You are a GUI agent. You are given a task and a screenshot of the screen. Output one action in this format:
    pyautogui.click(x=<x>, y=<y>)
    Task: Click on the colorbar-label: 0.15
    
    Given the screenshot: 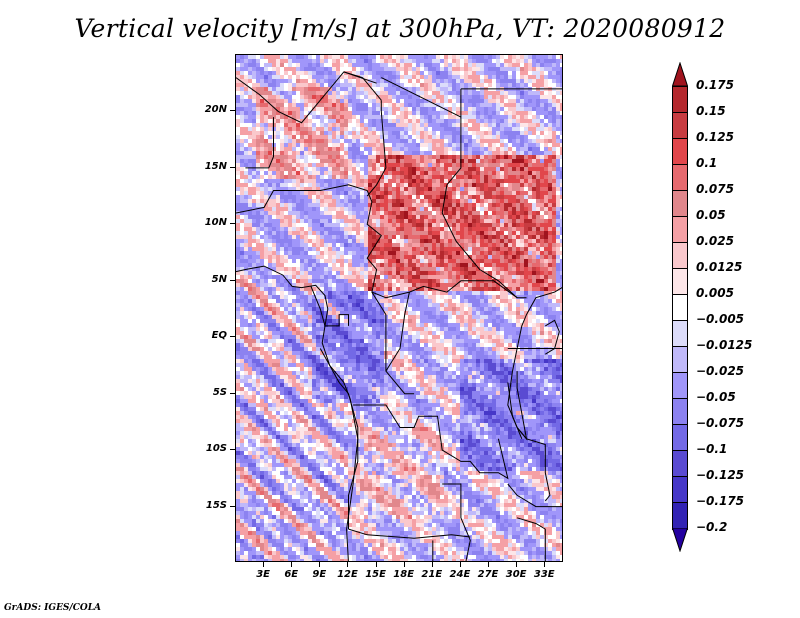 What is the action you would take?
    pyautogui.click(x=711, y=111)
    